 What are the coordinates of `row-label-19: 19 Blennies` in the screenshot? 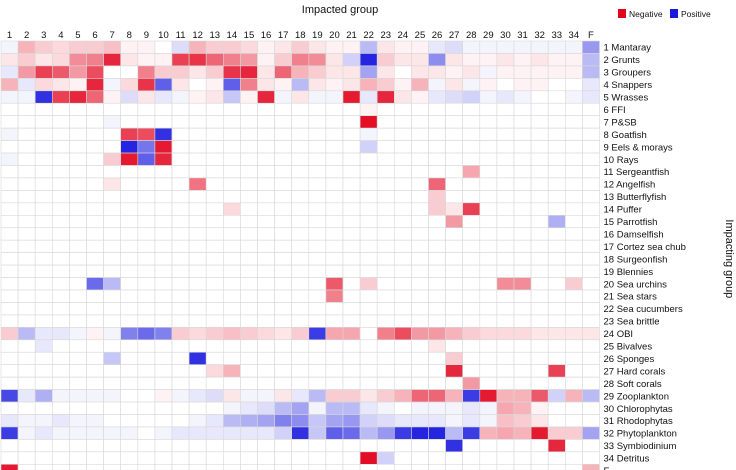 It's located at (629, 272).